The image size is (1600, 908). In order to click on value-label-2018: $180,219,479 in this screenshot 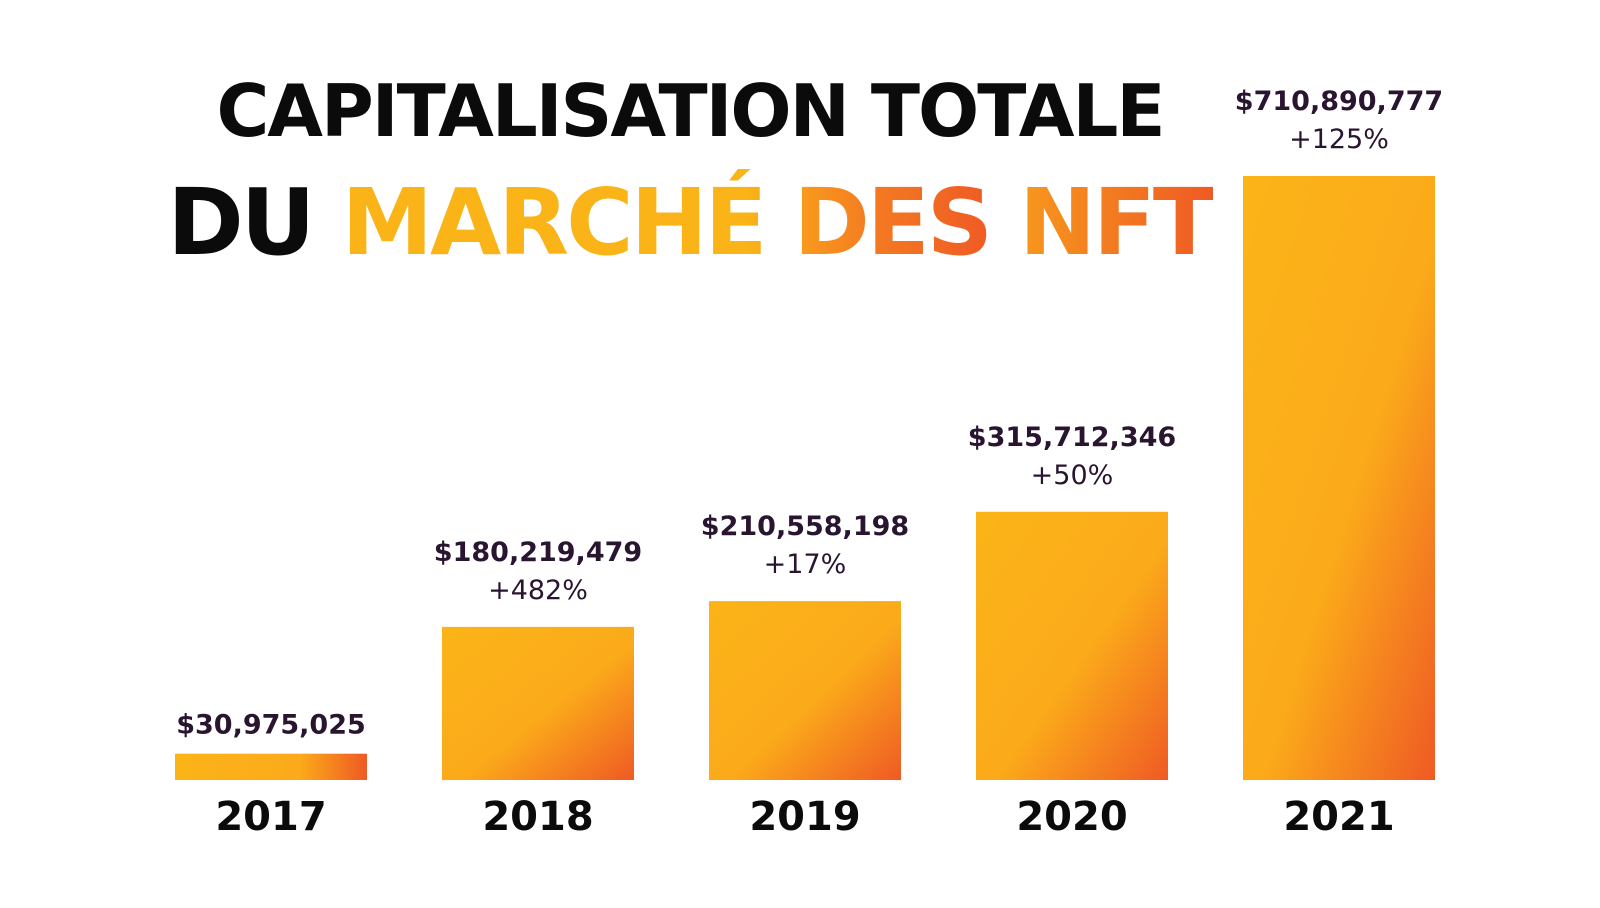, I will do `click(538, 552)`.